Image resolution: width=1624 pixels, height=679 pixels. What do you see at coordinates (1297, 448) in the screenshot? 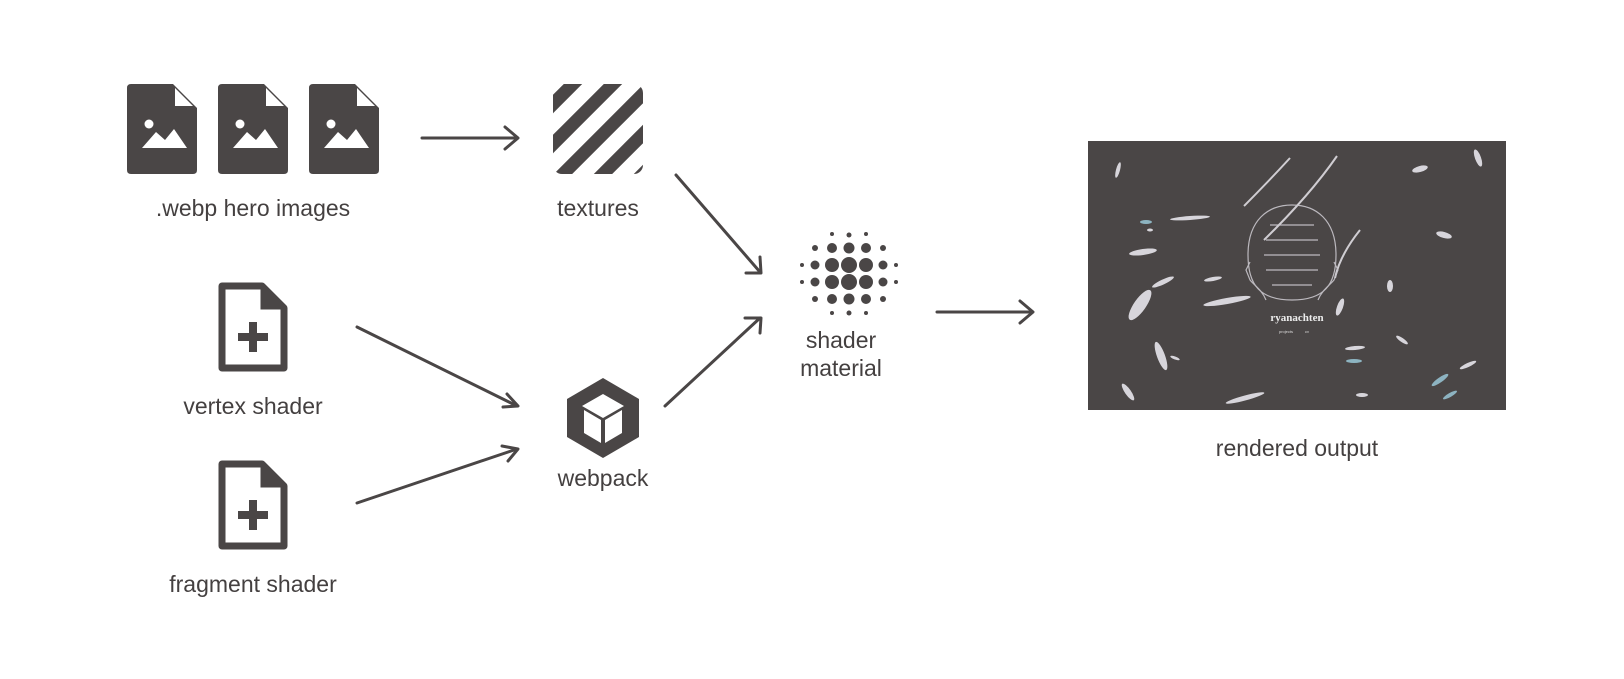
I see `rendered-output-label: rendered output` at bounding box center [1297, 448].